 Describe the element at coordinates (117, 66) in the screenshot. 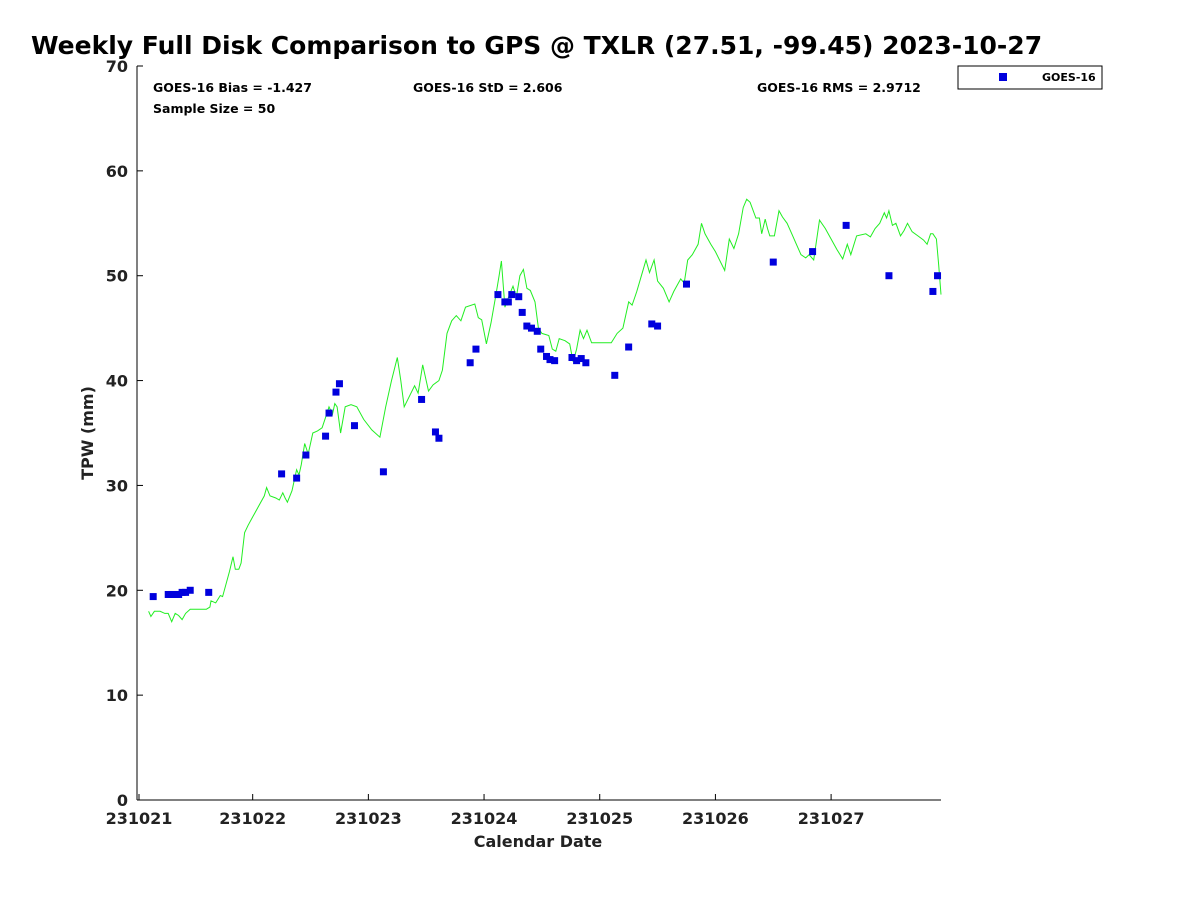

I see `y-tick-label: 70` at that location.